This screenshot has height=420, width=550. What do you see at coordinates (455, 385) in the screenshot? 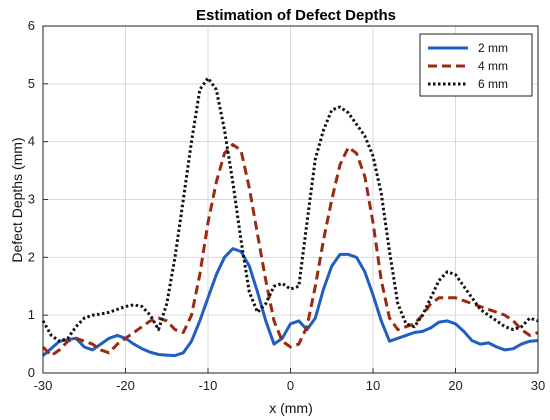
I see `x-tick-label: 20` at bounding box center [455, 385].